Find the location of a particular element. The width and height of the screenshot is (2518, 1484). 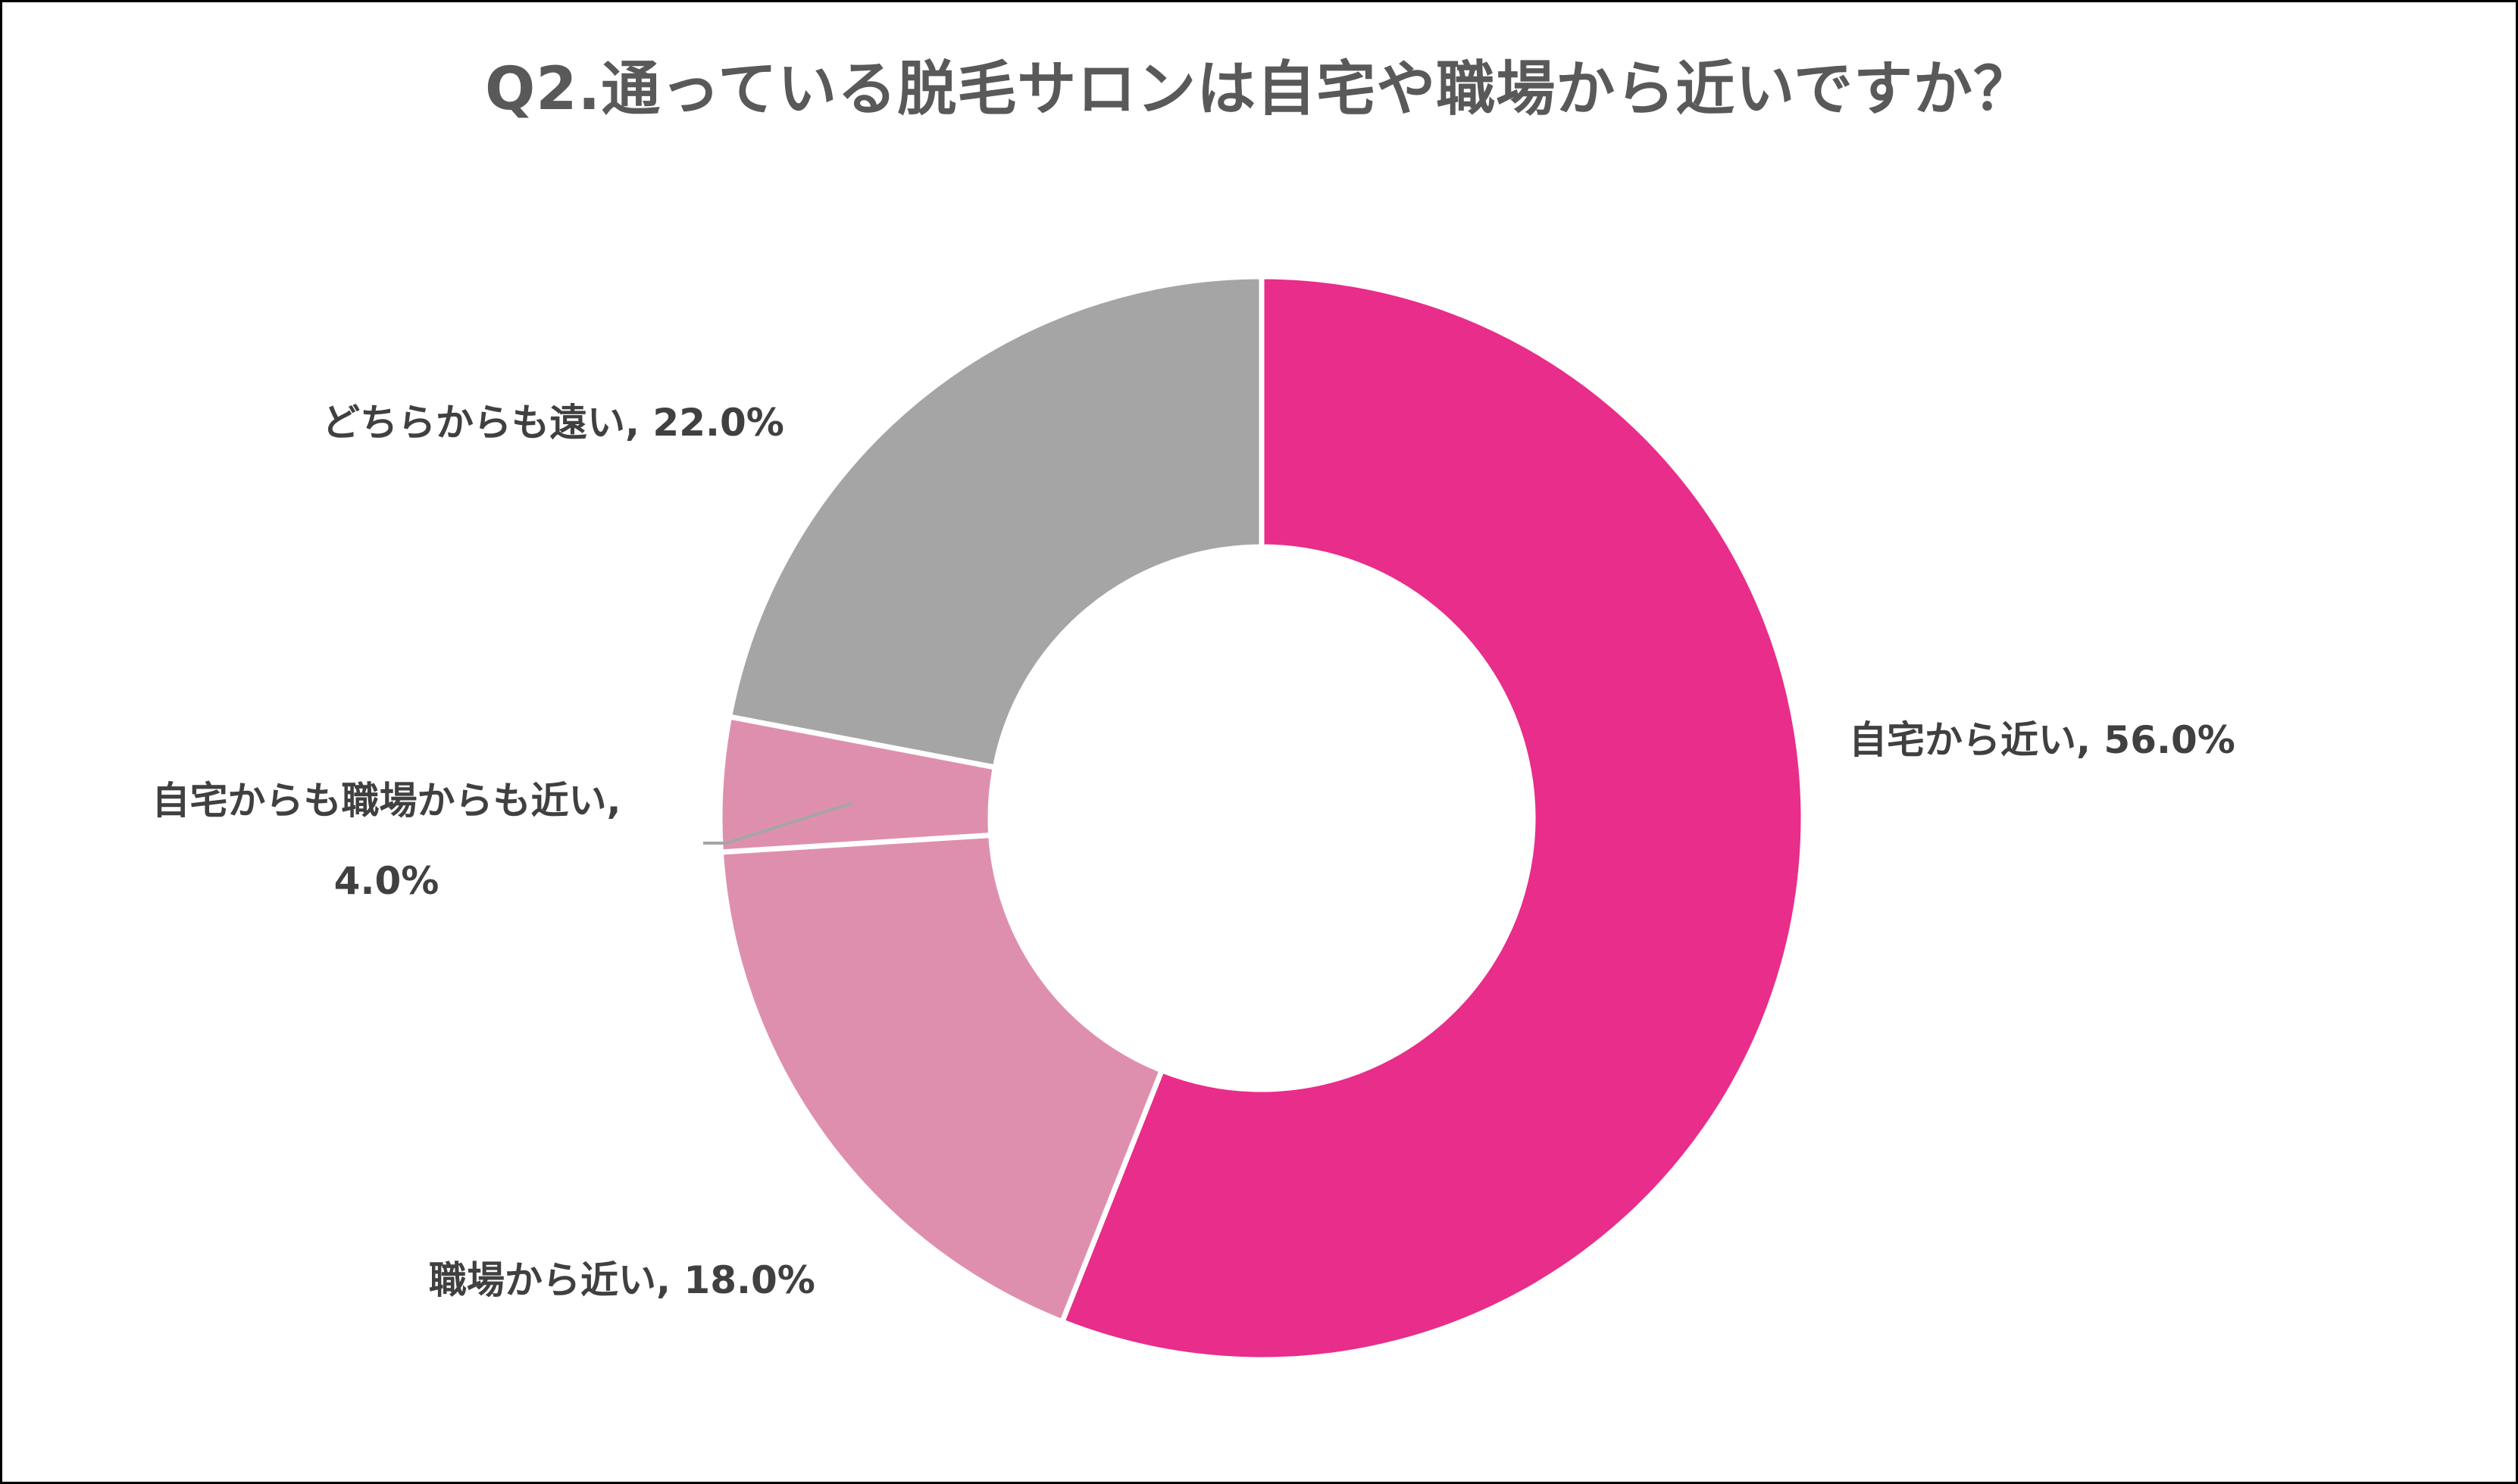

label-home-near: 自宅から近い, 56.0% is located at coordinates (2042, 740).